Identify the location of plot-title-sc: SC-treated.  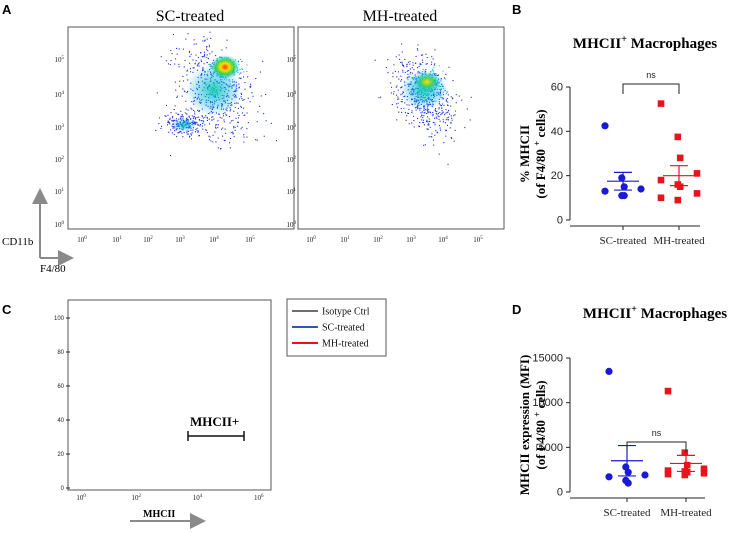
(190, 16).